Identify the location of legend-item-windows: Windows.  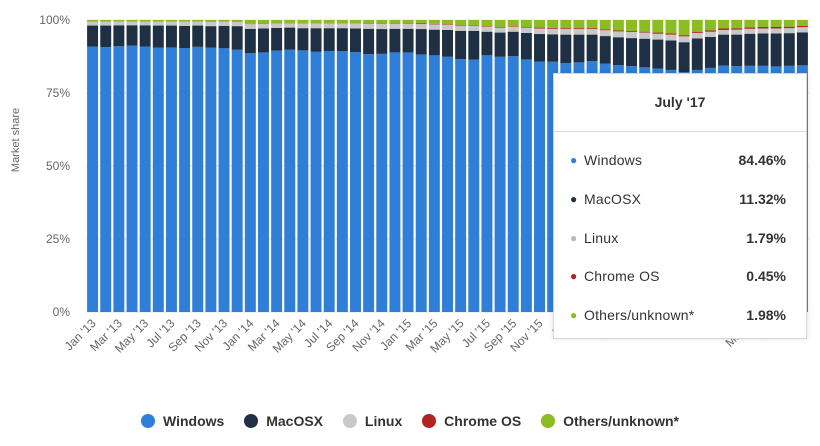
(182, 421).